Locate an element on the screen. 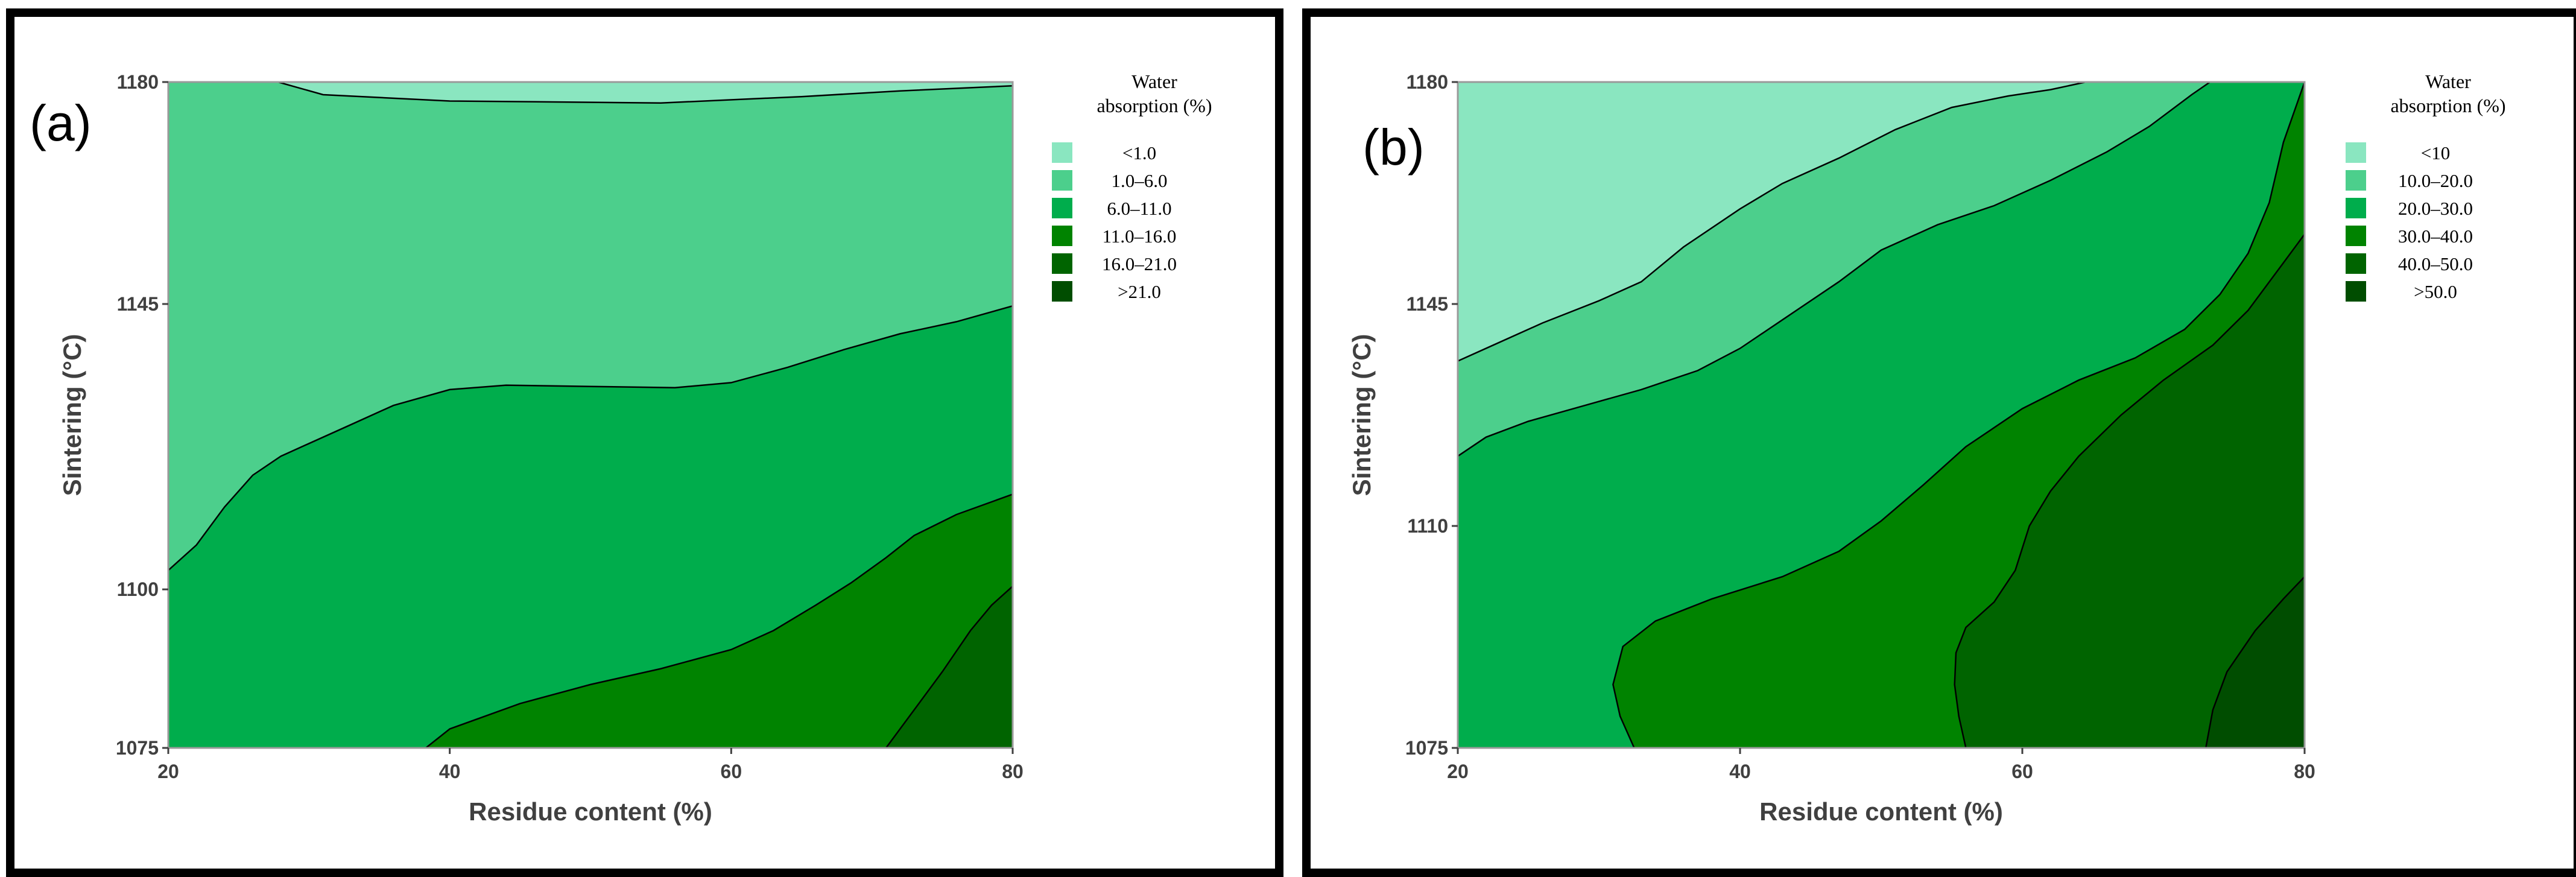 Image resolution: width=2576 pixels, height=877 pixels. panel-label: (a) is located at coordinates (61, 123).